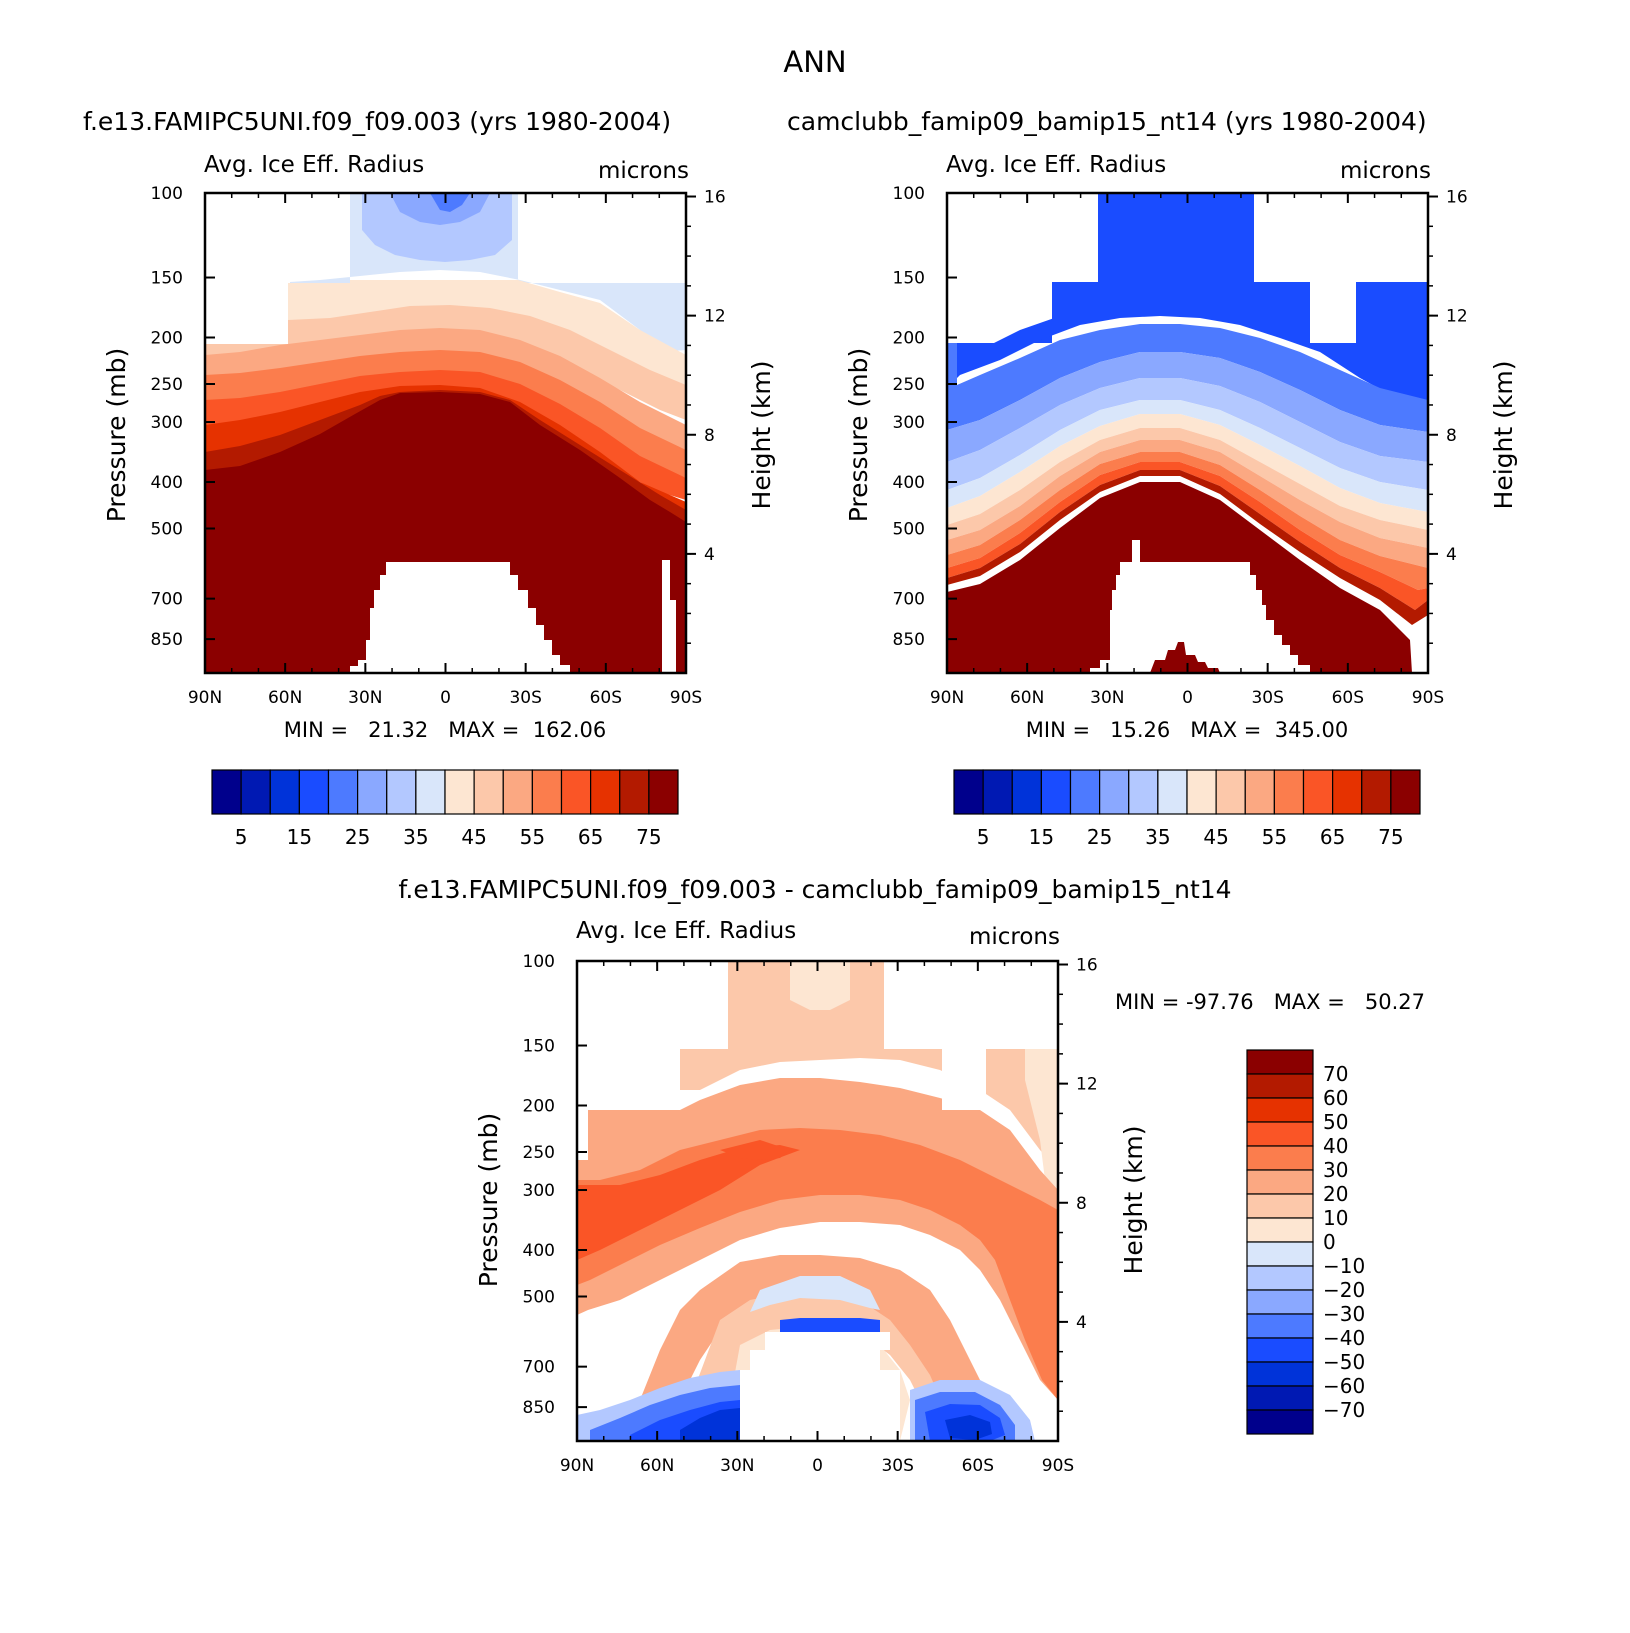 The width and height of the screenshot is (1630, 1633). Describe the element at coordinates (285, 698) in the screenshot. I see `x-tick-label: 60N` at that location.